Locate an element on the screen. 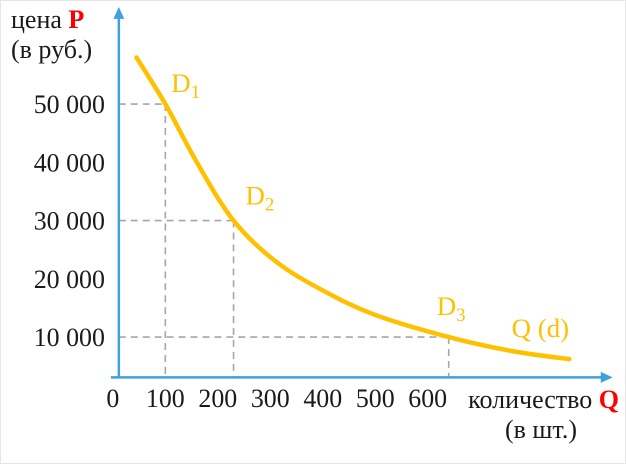 Image resolution: width=626 pixels, height=464 pixels. y-axis-arrow is located at coordinates (119, 12).